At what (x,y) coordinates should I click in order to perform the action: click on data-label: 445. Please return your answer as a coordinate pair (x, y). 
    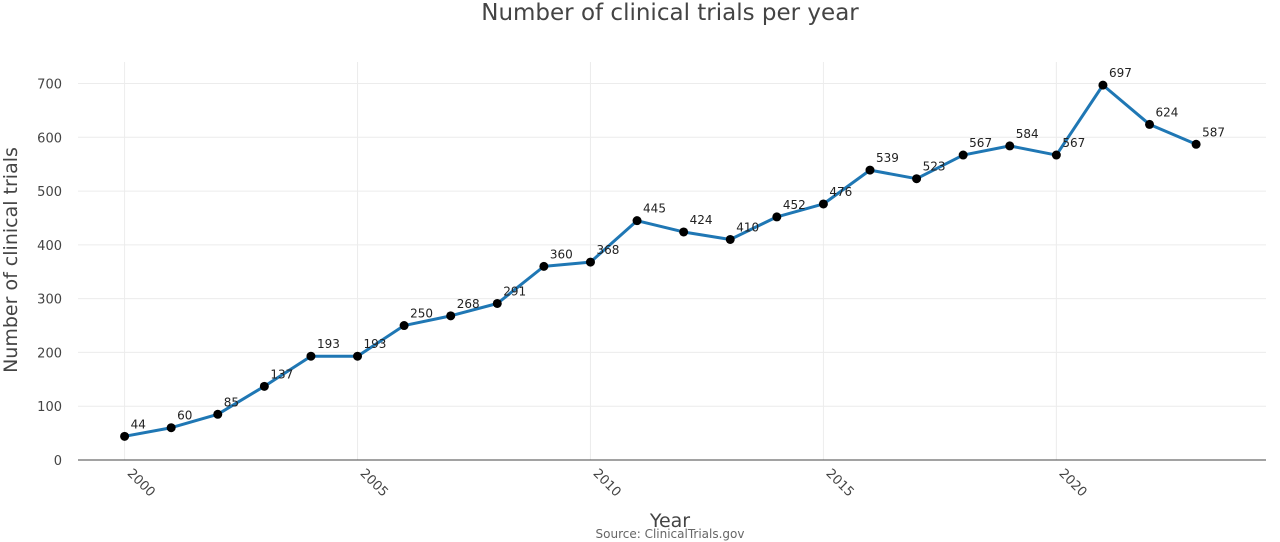
    Looking at the image, I should click on (654, 209).